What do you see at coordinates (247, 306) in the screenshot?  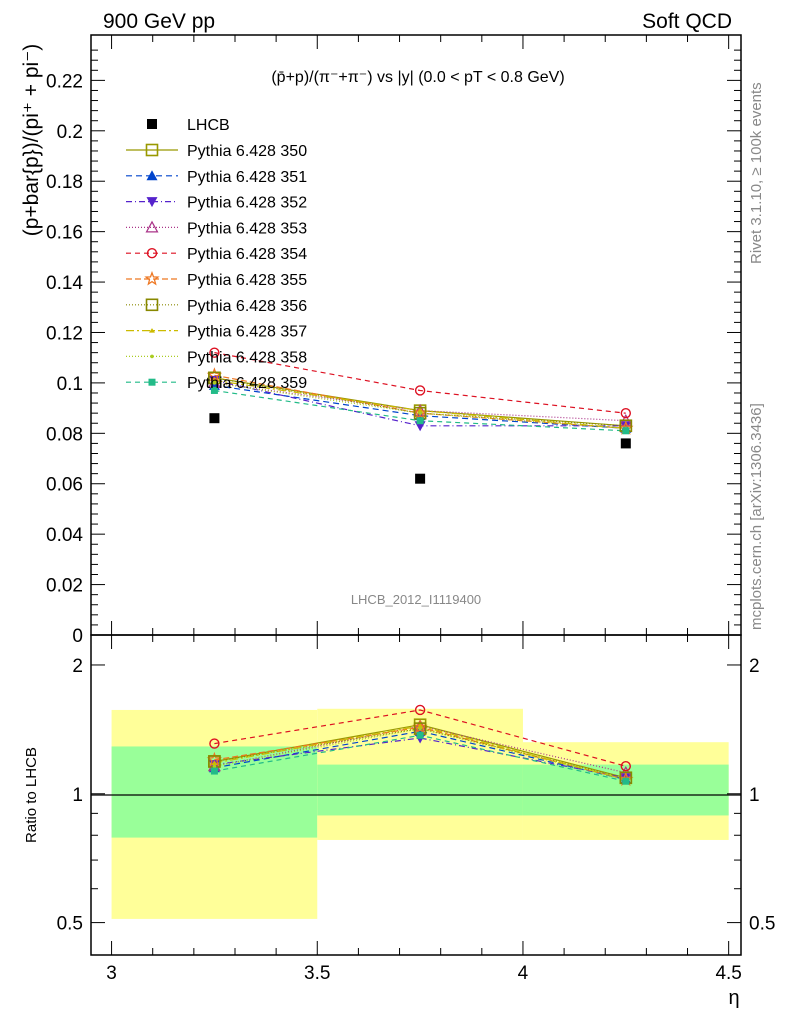 I see `legend-label: Pythia 6.428 356` at bounding box center [247, 306].